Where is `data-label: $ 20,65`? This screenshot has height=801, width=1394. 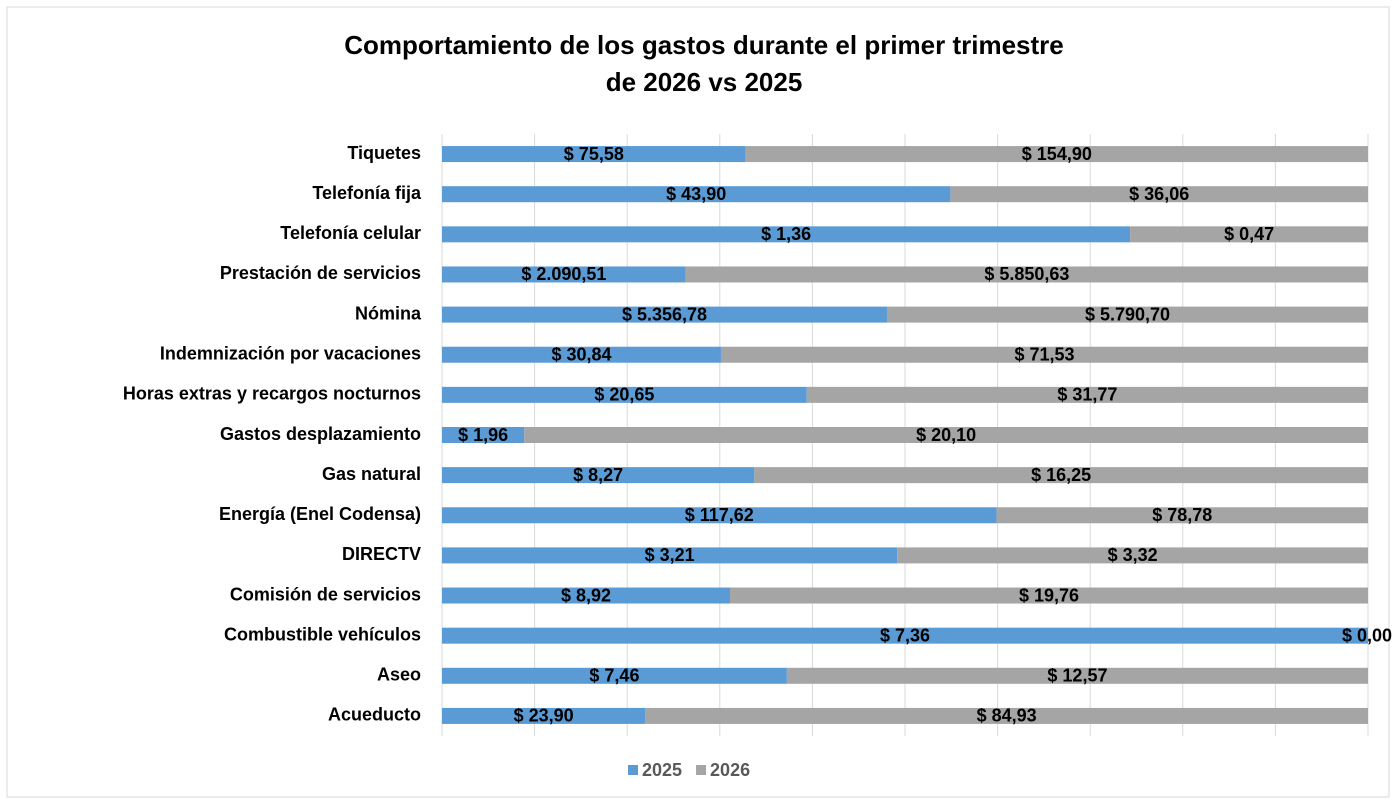
data-label: $ 20,65 is located at coordinates (624, 395).